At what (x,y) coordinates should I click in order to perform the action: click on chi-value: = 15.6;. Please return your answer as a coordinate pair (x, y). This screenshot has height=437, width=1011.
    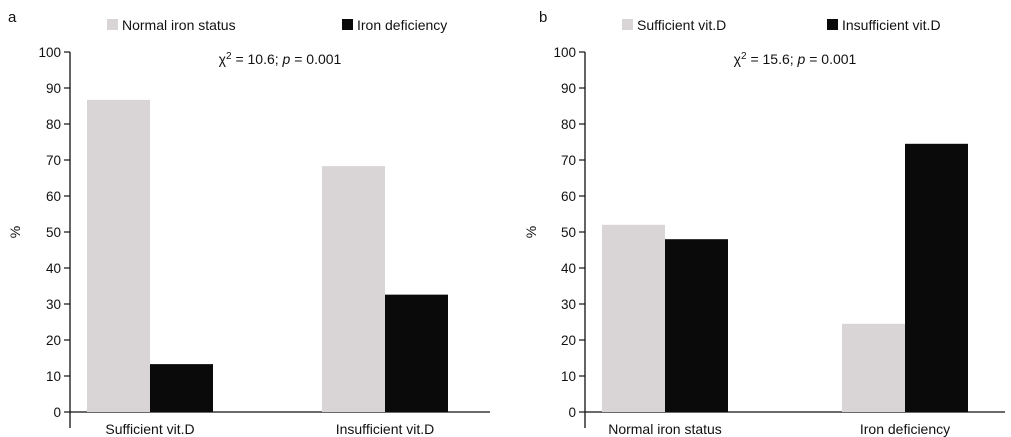
    Looking at the image, I should click on (772, 59).